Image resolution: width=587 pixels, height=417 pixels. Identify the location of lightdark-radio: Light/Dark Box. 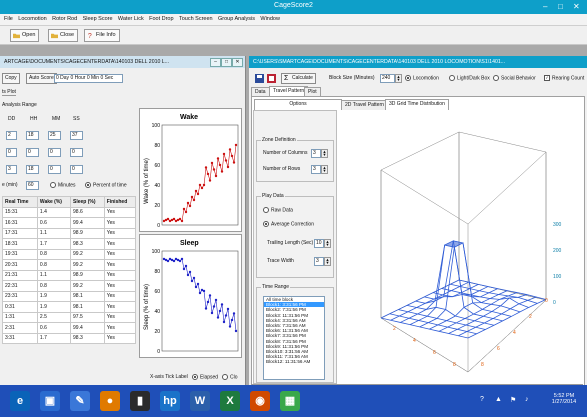
(469, 78).